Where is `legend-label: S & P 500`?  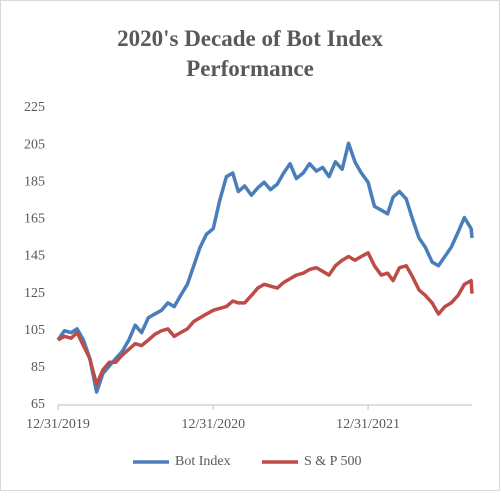
legend-label: S & P 500 is located at coordinates (332, 461).